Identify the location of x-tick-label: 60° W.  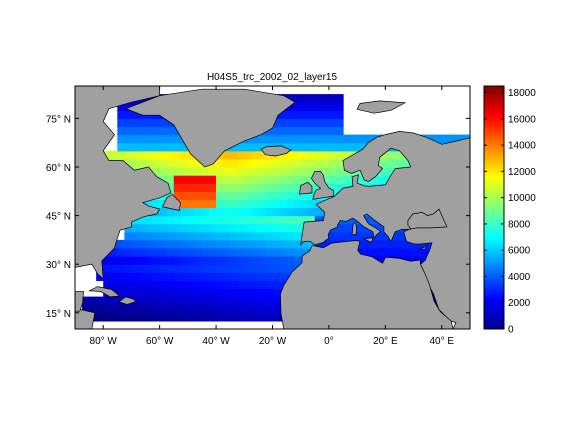
(160, 341).